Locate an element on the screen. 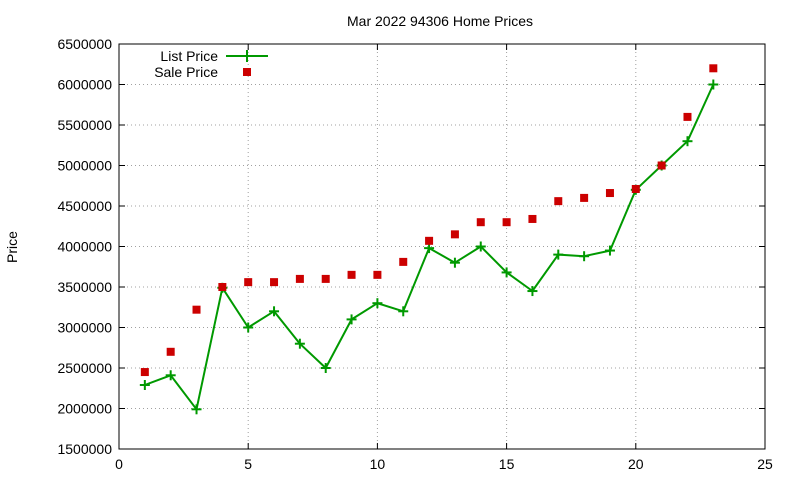  chart-title: Mar 2022 94306 Home Prices is located at coordinates (440, 21).